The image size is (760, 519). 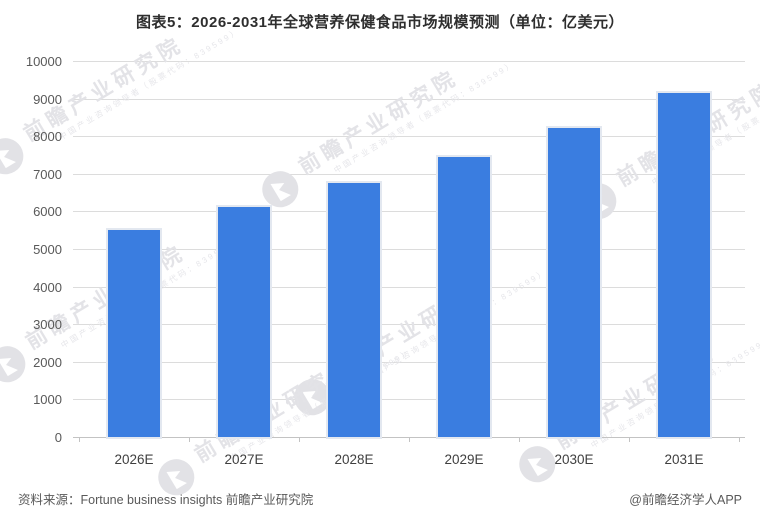 What do you see at coordinates (464, 296) in the screenshot?
I see `bar-2029E` at bounding box center [464, 296].